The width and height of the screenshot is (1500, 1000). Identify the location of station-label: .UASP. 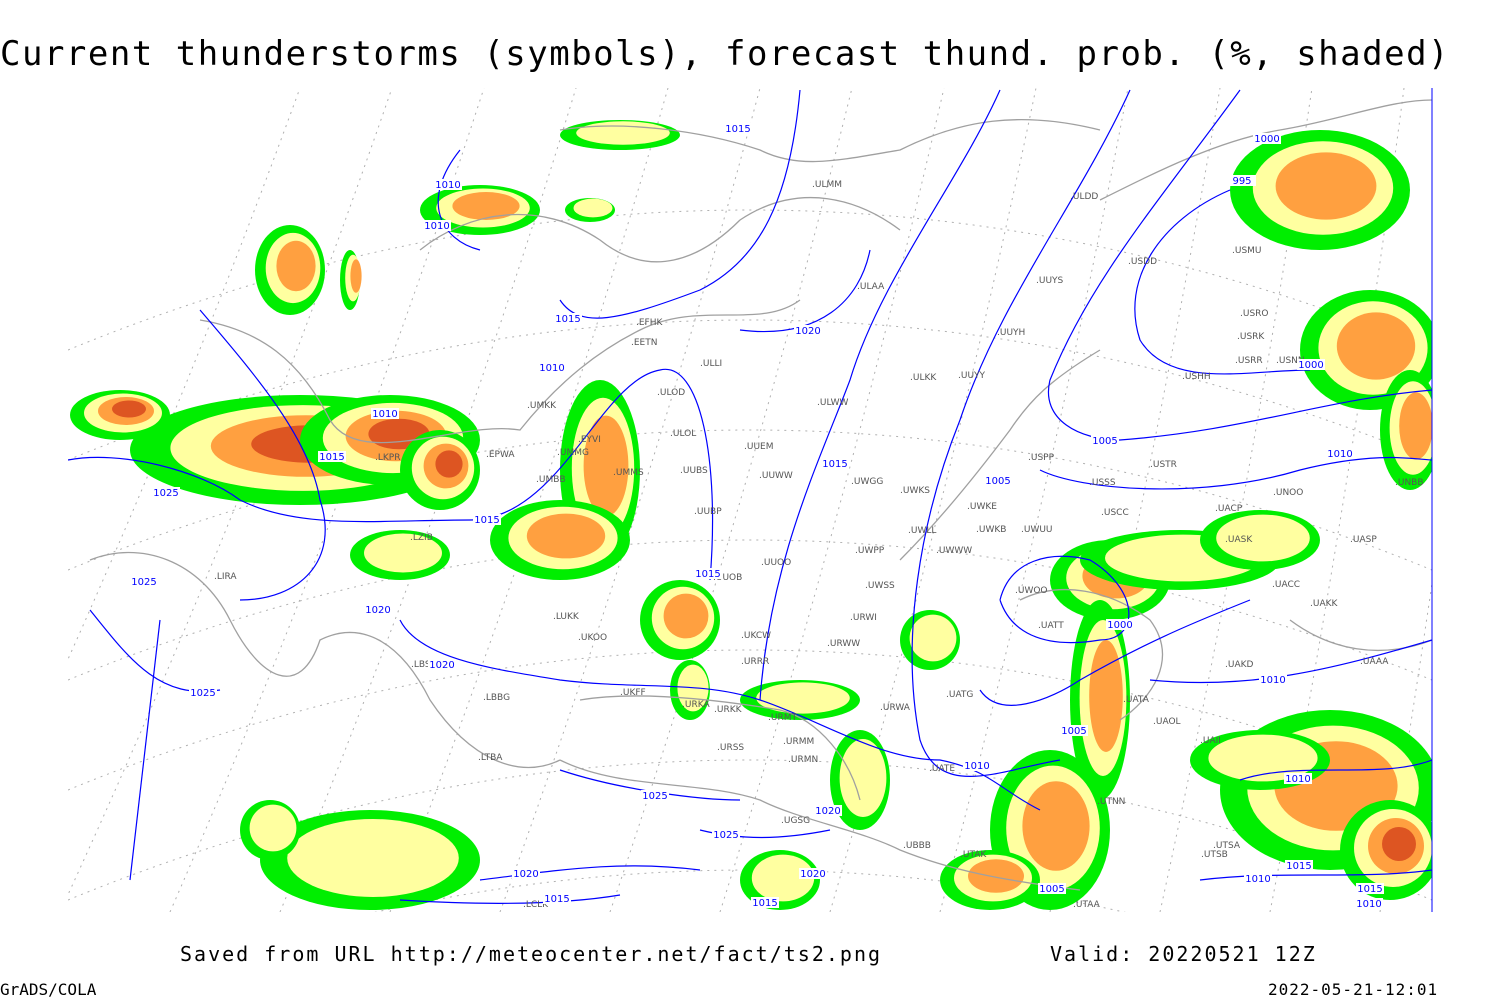
(1363, 540).